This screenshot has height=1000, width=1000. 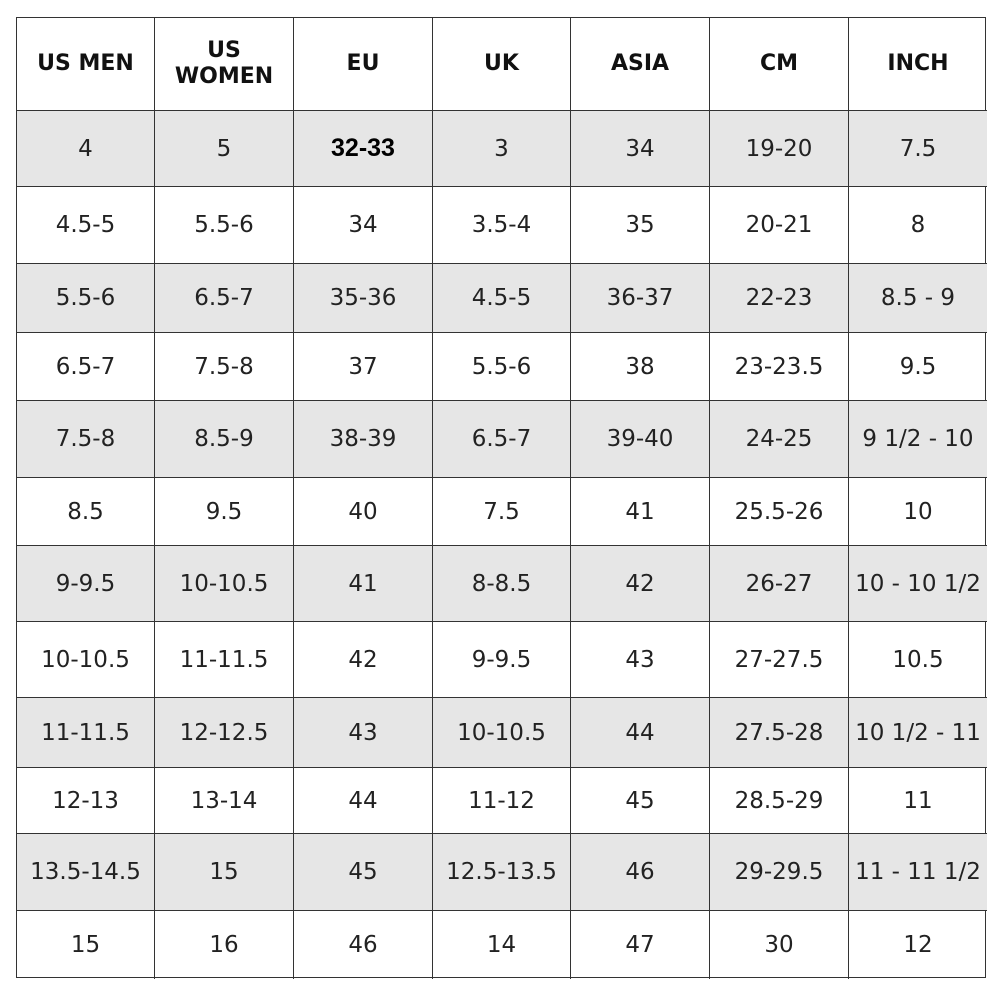 I want to click on header-text: EU, so click(x=363, y=63).